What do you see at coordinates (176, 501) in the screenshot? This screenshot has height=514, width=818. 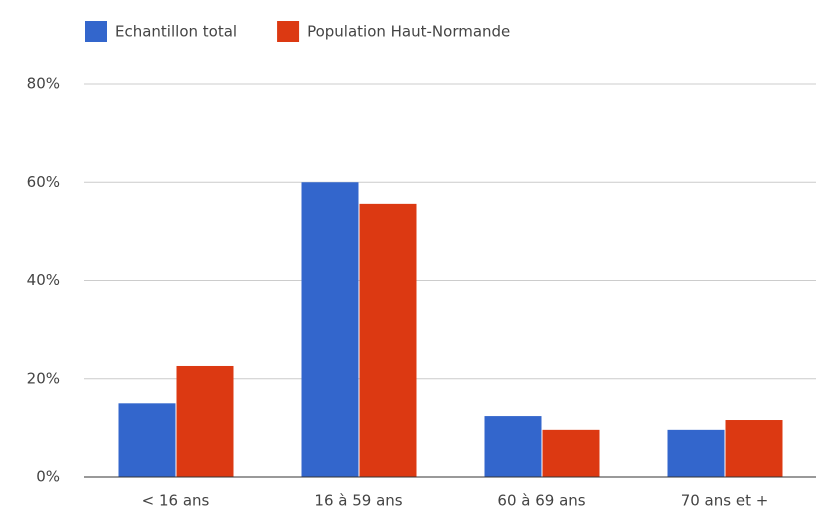 I see `x-tick-label: < 16 ans` at bounding box center [176, 501].